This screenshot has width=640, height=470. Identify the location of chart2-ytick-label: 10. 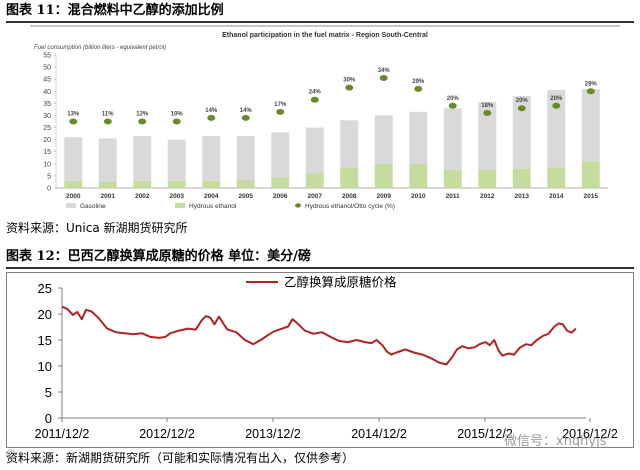
(45, 366).